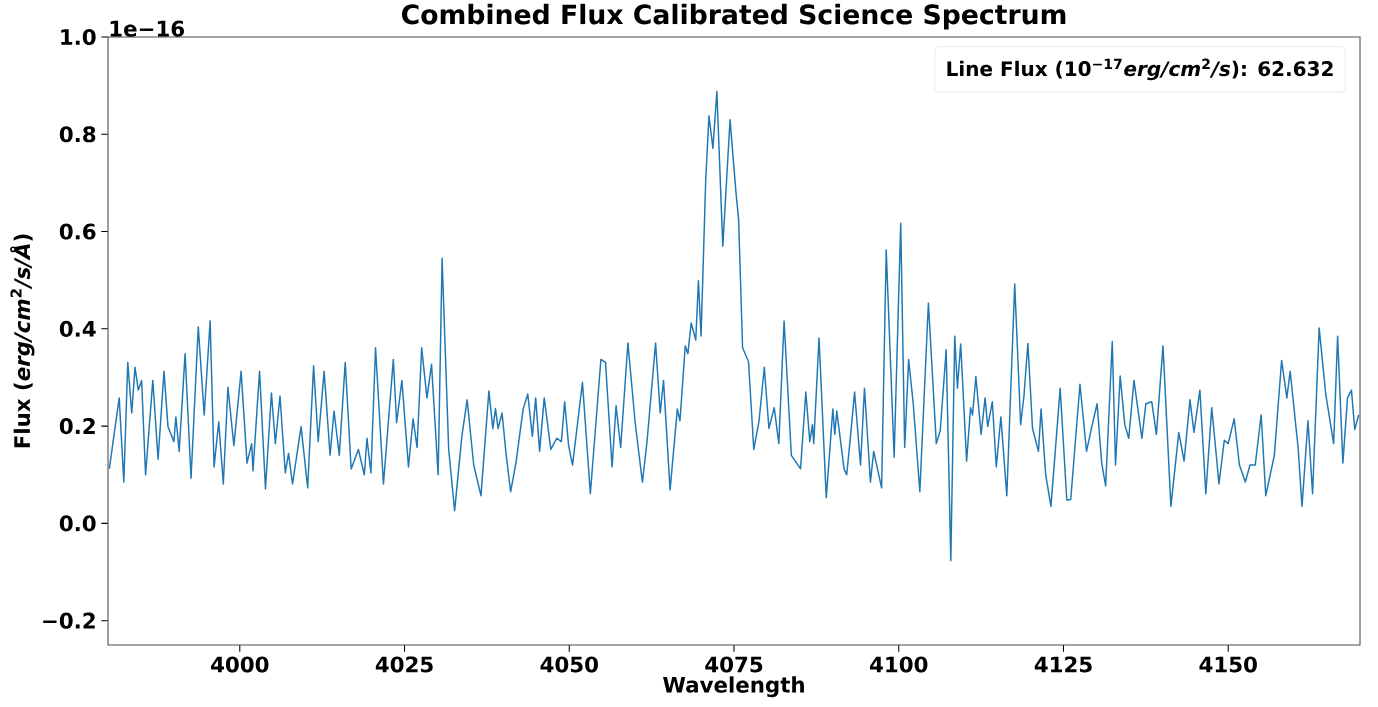  Describe the element at coordinates (734, 664) in the screenshot. I see `x-tick-label: 4075` at that location.